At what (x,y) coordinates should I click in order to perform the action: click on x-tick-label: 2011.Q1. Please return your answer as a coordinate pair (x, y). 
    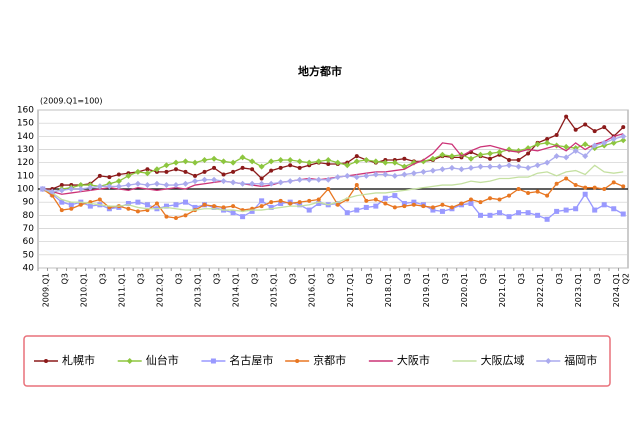
    Looking at the image, I should click on (121, 290).